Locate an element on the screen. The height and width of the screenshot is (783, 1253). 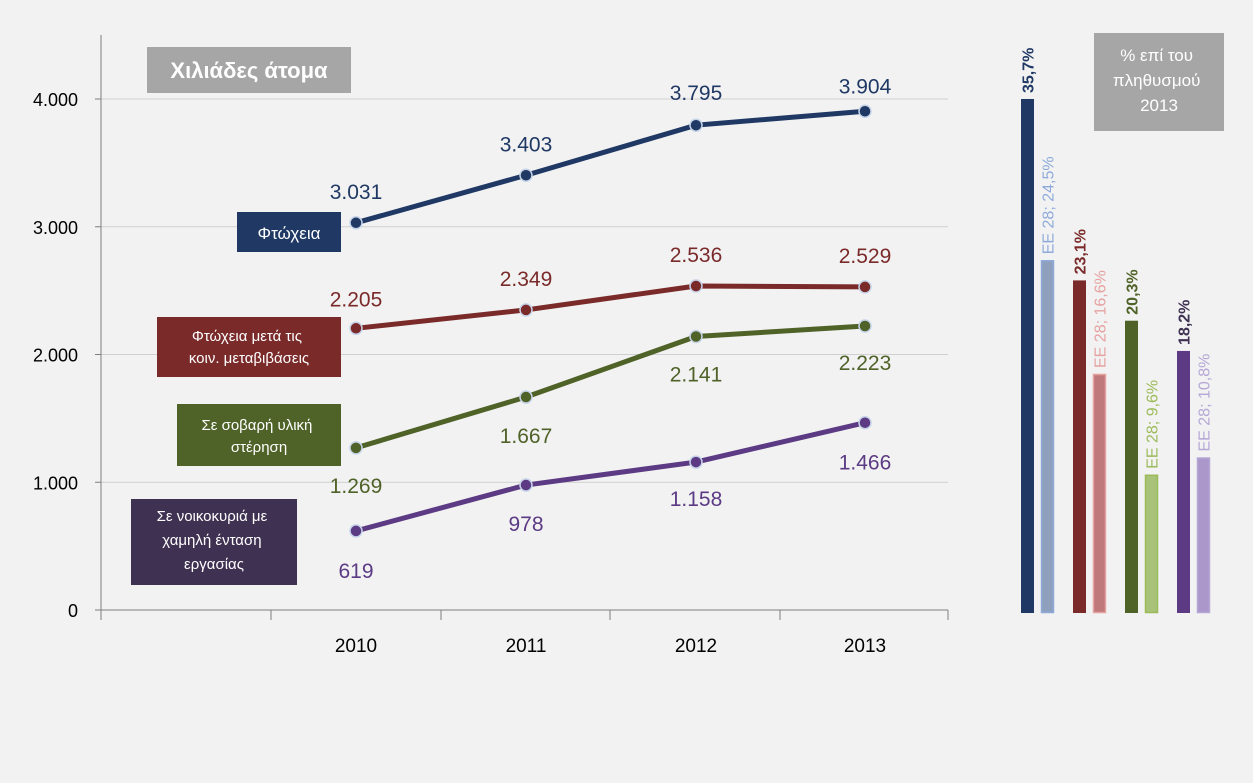
data-label: 2.223 is located at coordinates (865, 363).